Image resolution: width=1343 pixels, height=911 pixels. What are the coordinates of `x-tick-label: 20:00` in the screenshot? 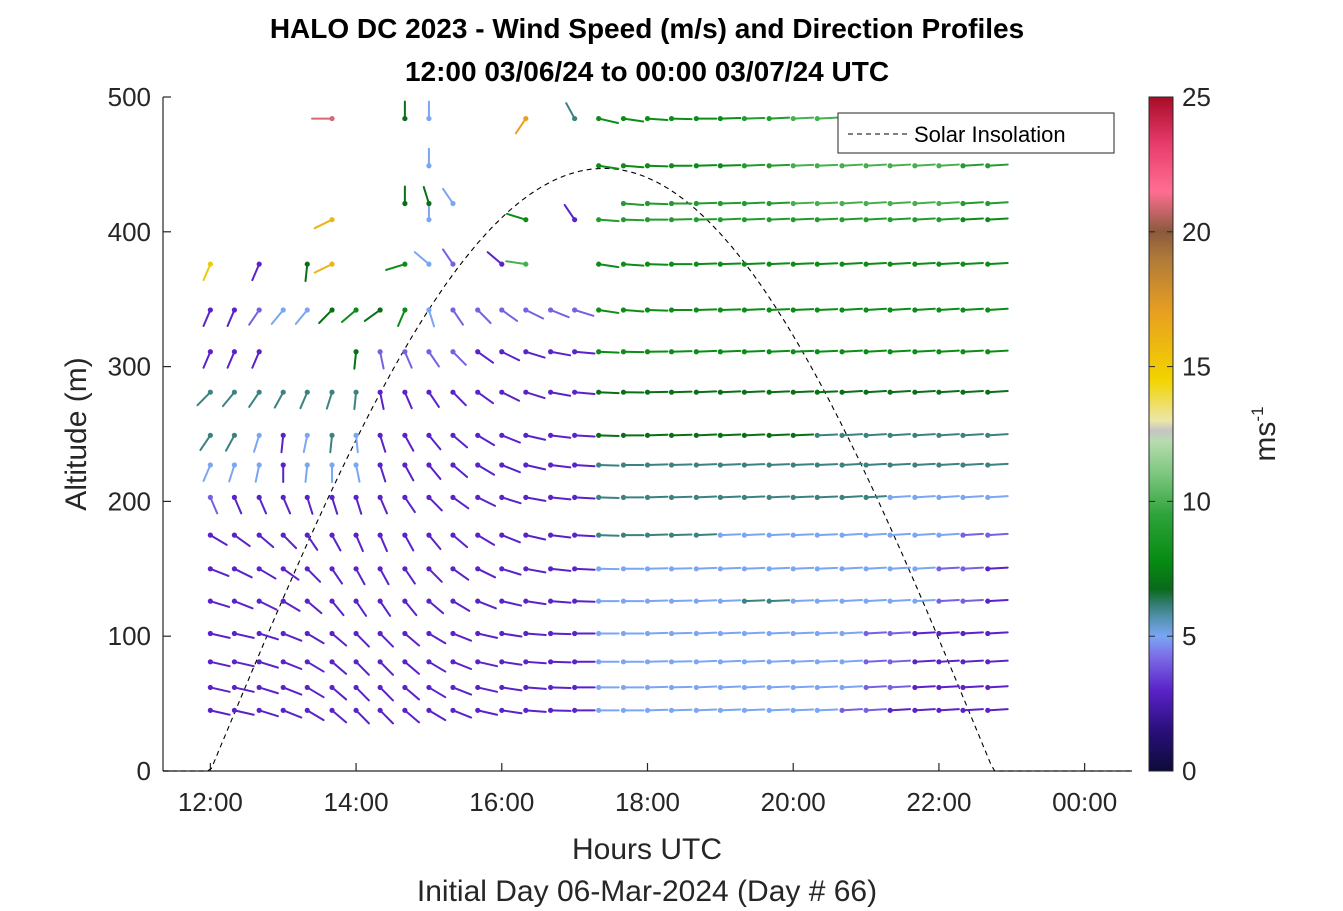 It's located at (793, 802).